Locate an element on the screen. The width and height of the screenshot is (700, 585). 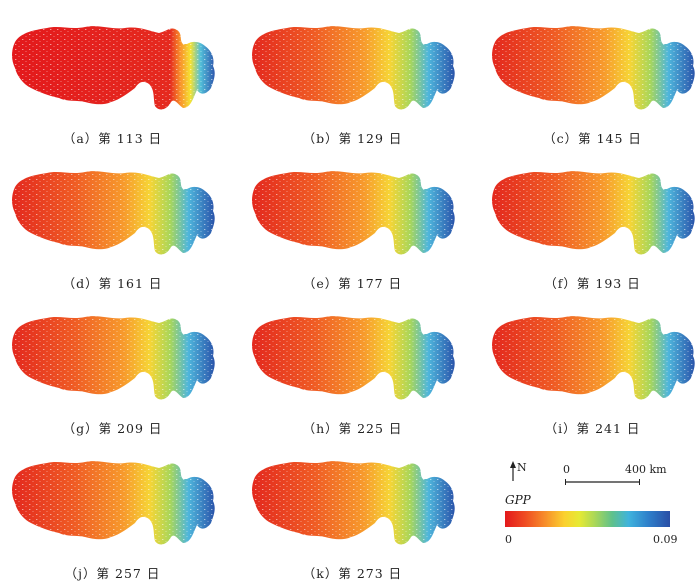
map-legend: N 0 400 km GPP 0 0.09 is located at coordinates (595, 517).